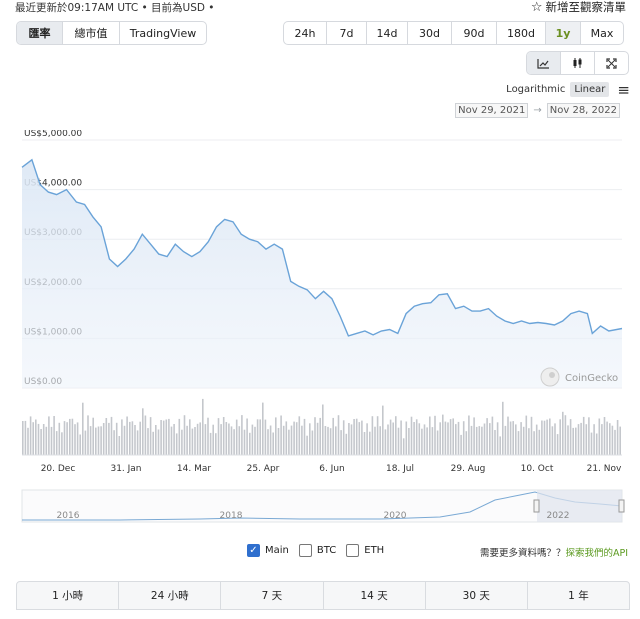  Describe the element at coordinates (520, 33) in the screenshot. I see `range-180d: 180d` at that location.